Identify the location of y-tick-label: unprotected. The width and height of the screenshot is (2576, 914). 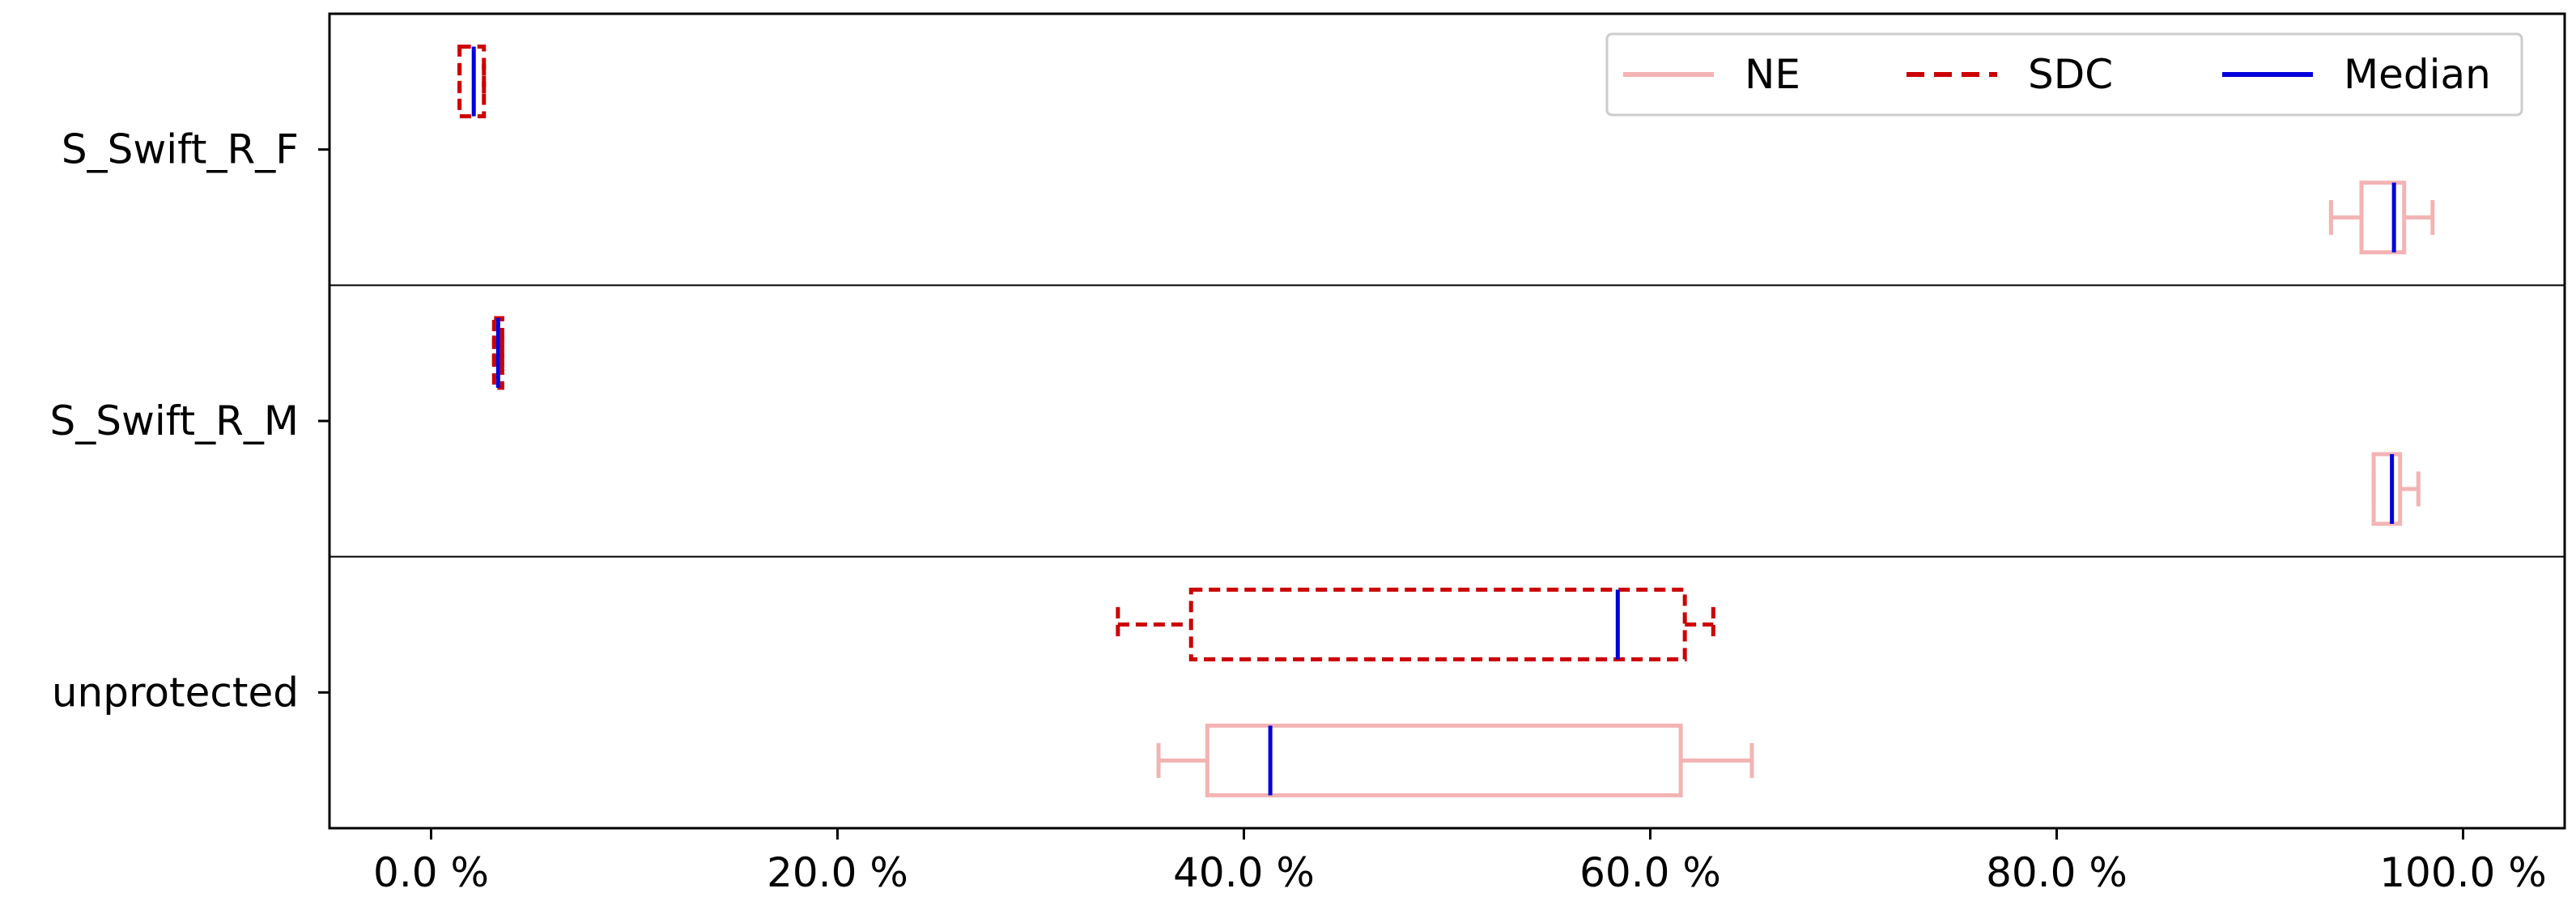
(175, 692).